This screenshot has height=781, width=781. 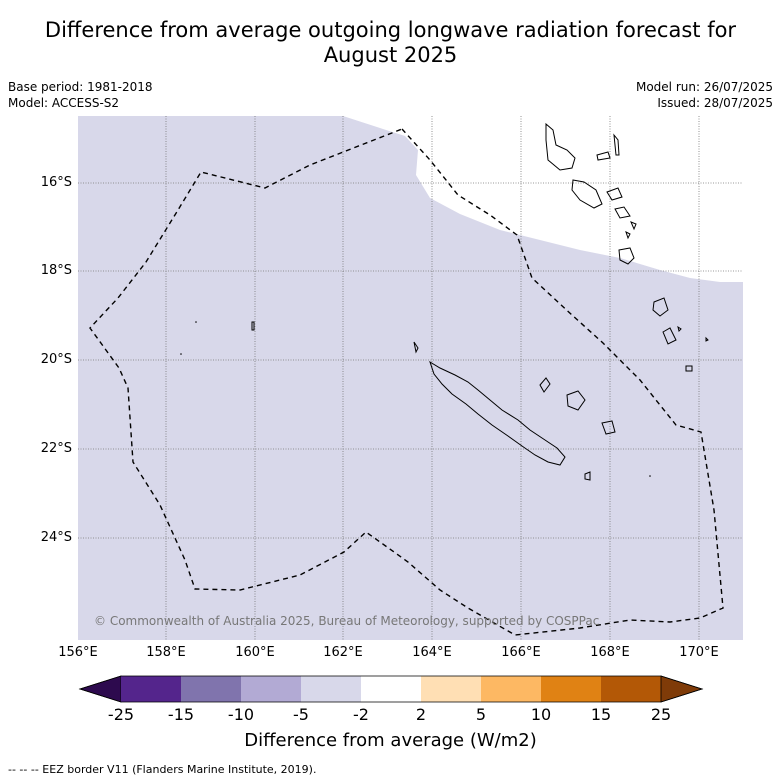 I want to click on lon-label-162e: 162°E, so click(x=343, y=652).